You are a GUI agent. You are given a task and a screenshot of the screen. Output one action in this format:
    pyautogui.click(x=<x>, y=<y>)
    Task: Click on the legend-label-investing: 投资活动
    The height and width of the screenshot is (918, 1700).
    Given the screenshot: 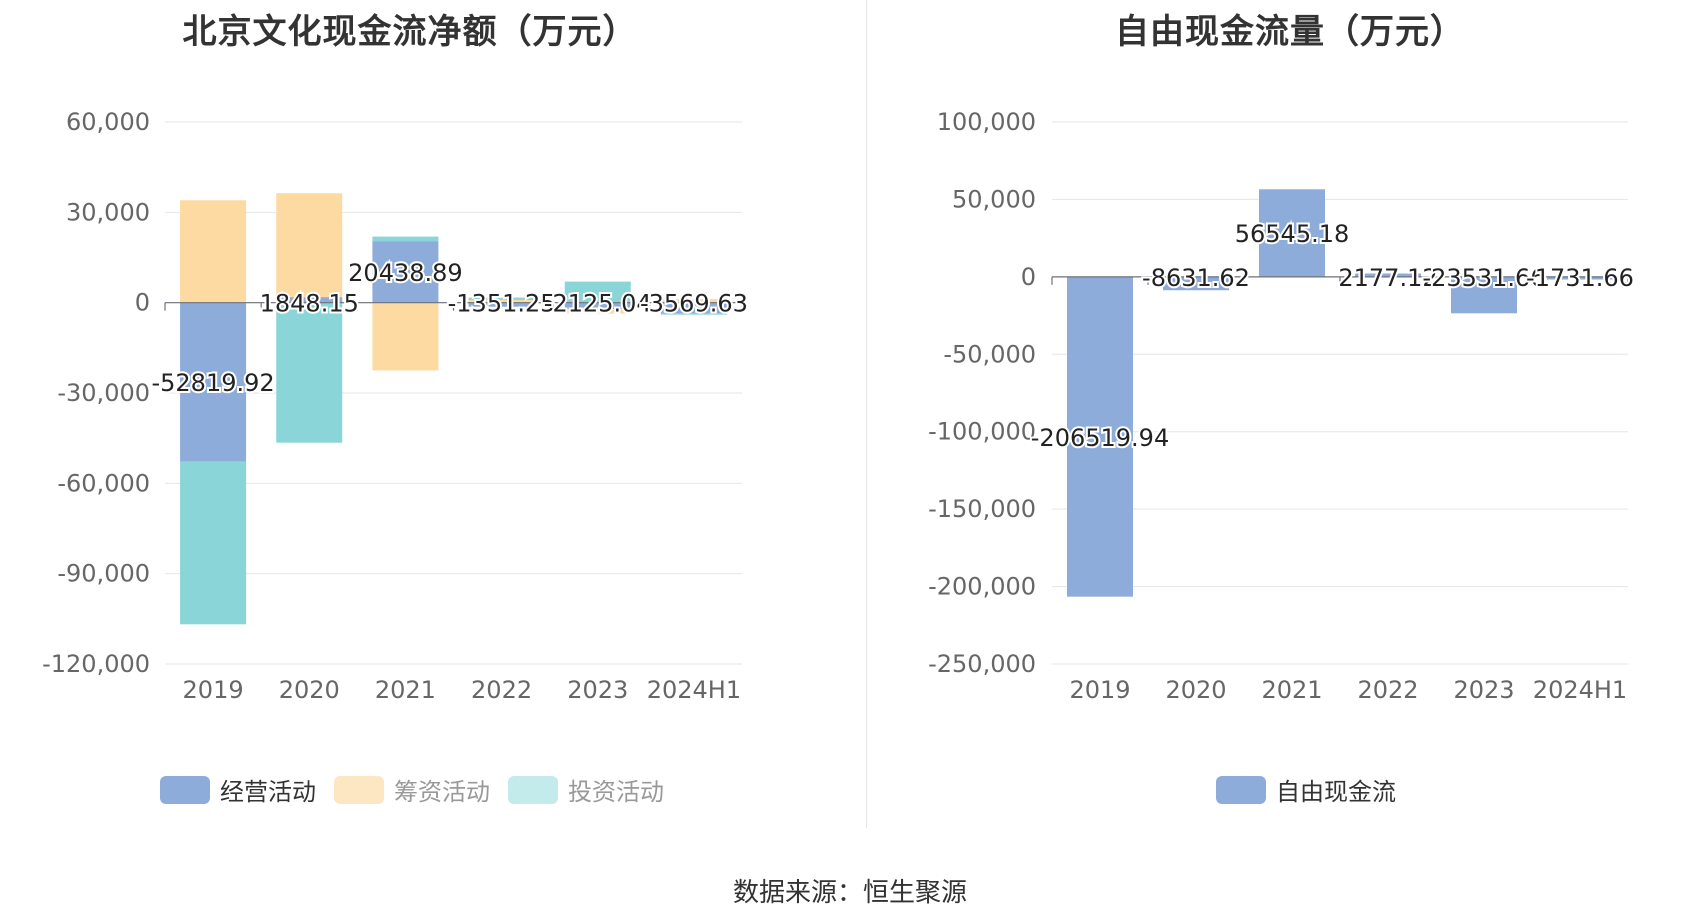 What is the action you would take?
    pyautogui.click(x=616, y=792)
    